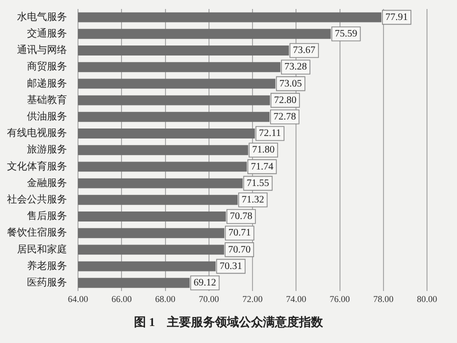 This screenshot has height=343, width=457. Describe the element at coordinates (285, 100) in the screenshot. I see `data-label: 72.80` at that location.